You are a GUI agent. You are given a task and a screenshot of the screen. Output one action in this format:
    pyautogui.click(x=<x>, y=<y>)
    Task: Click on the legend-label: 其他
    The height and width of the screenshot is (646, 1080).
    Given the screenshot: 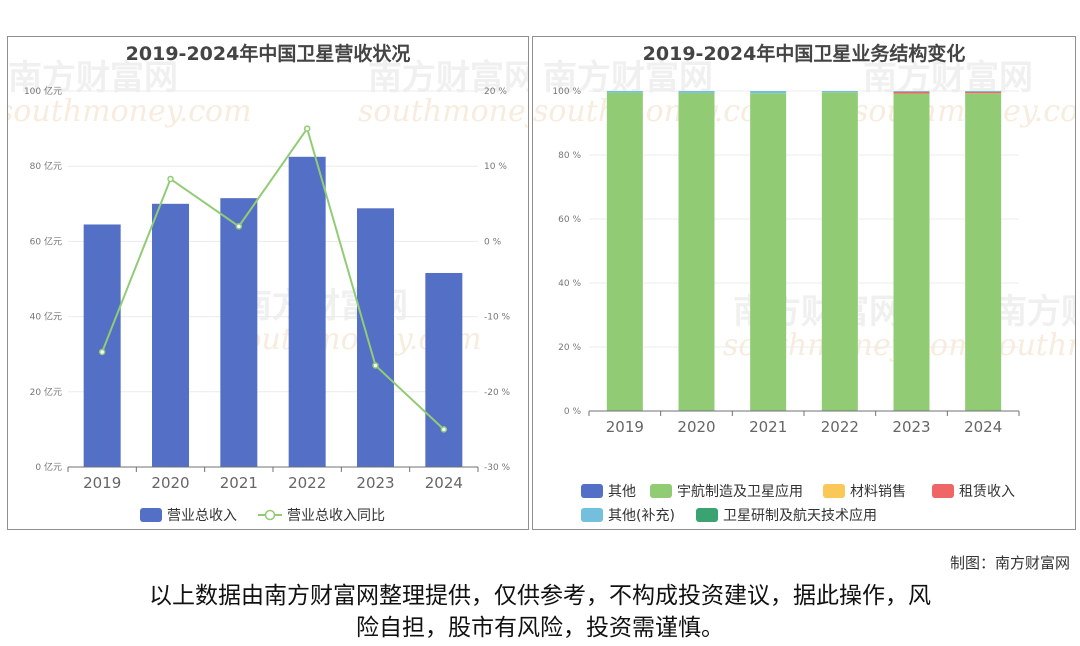 What is the action you would take?
    pyautogui.click(x=622, y=492)
    